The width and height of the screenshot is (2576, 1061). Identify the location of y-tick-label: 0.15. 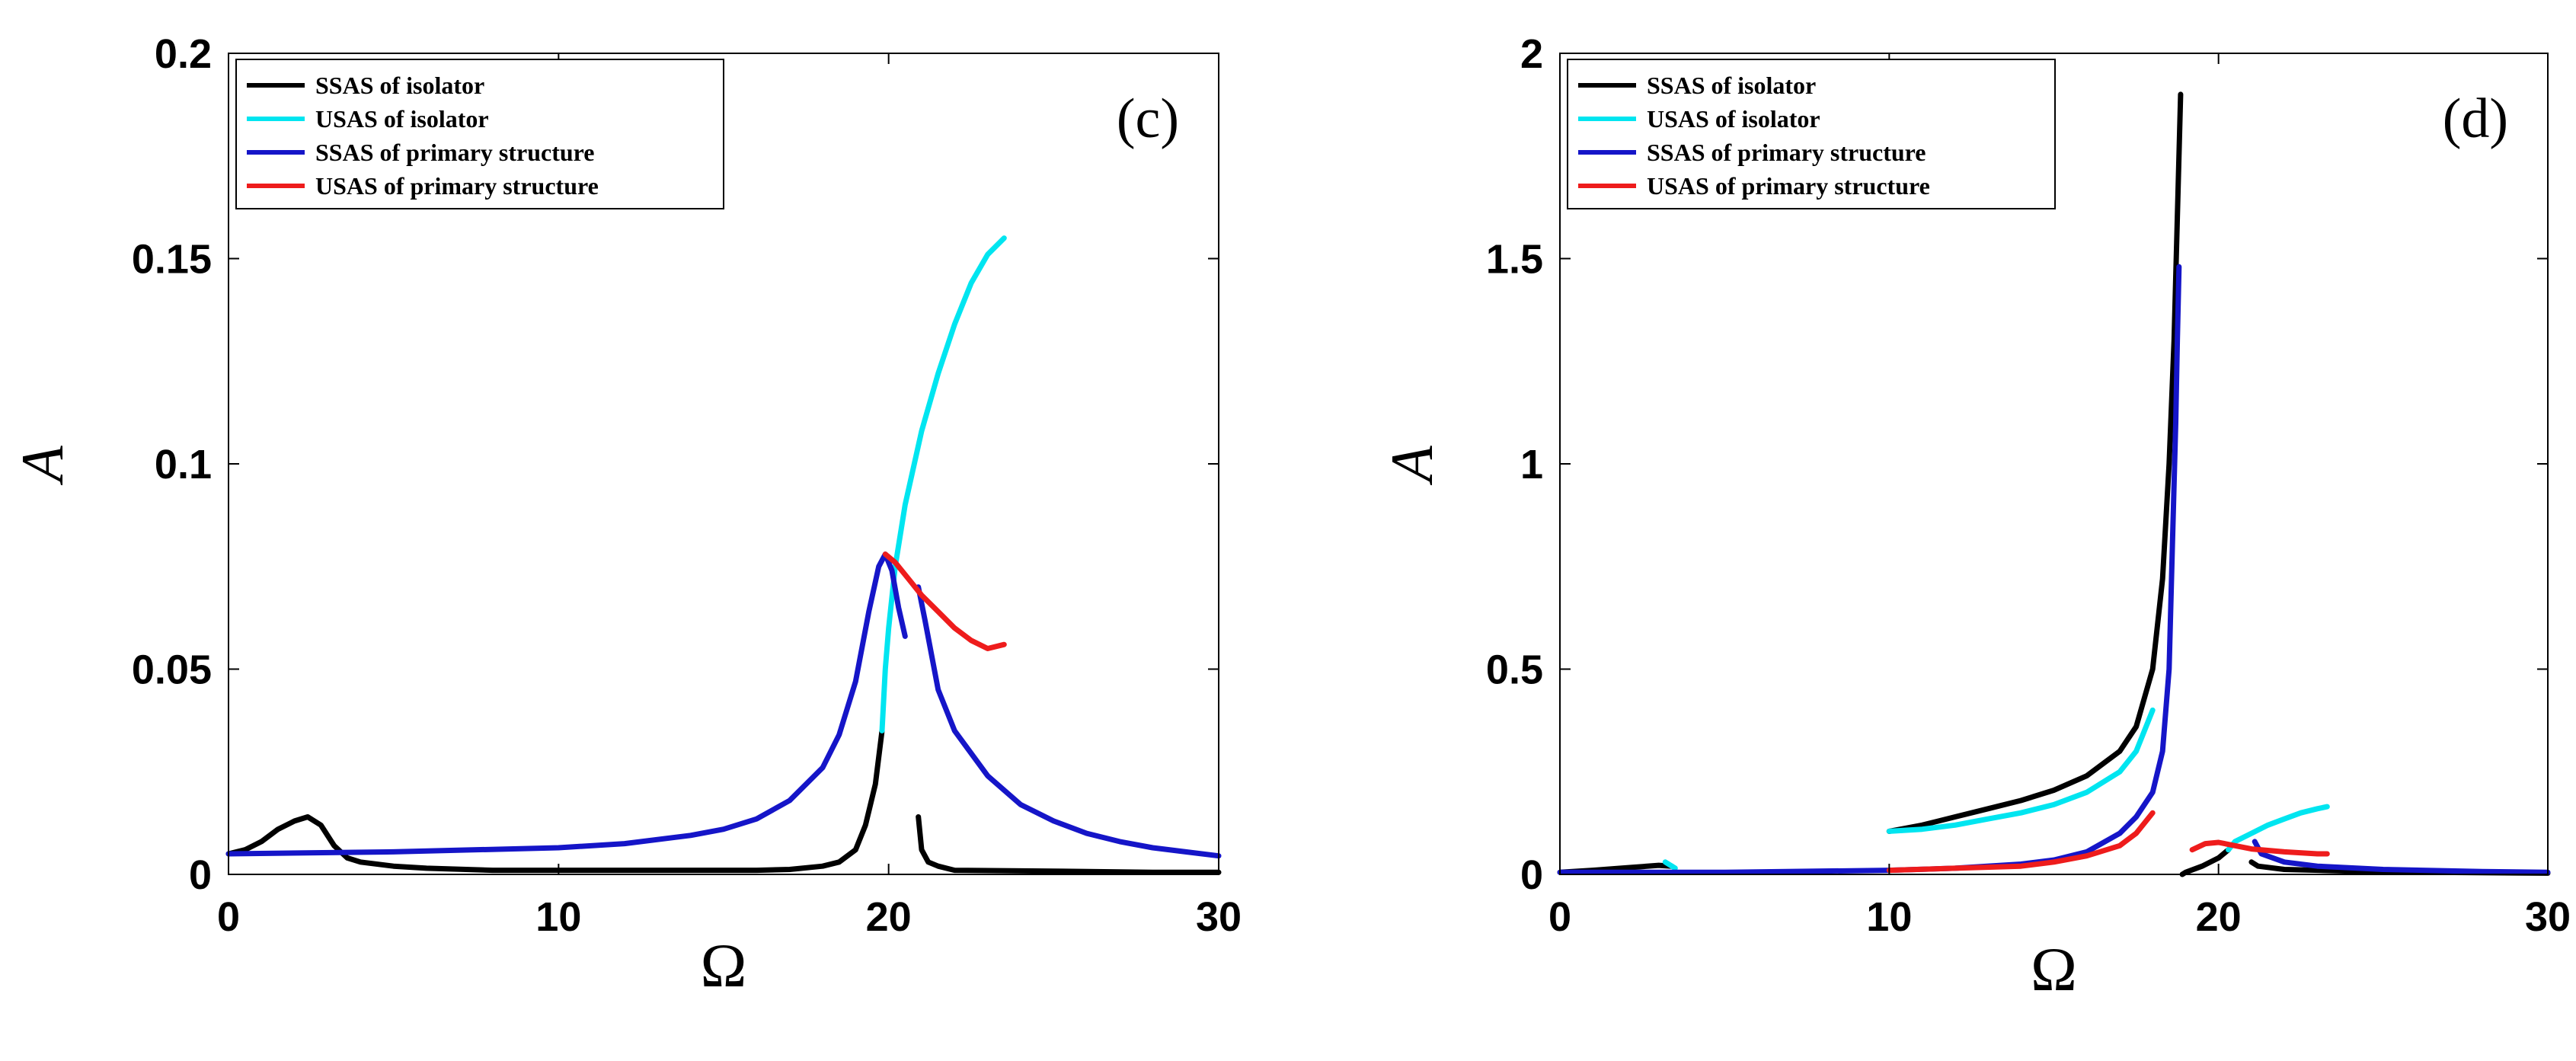
(172, 260).